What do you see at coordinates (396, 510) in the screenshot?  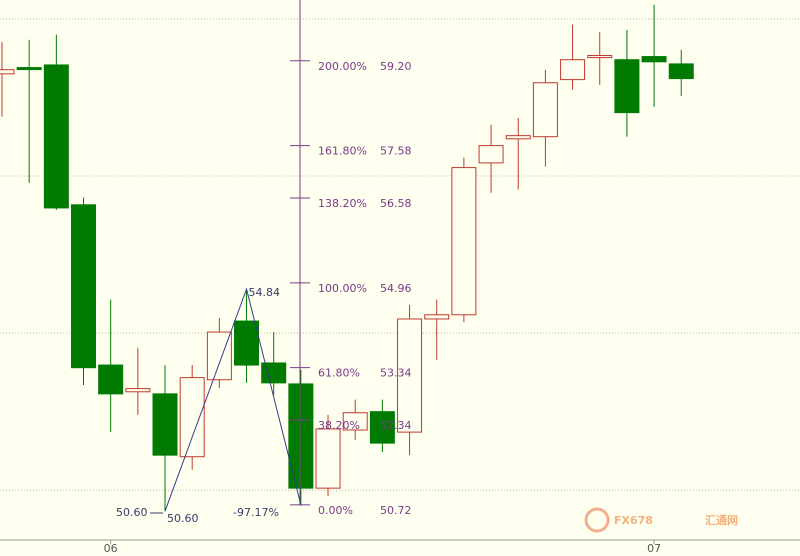 I see `fib-price-label: 50.72` at bounding box center [396, 510].